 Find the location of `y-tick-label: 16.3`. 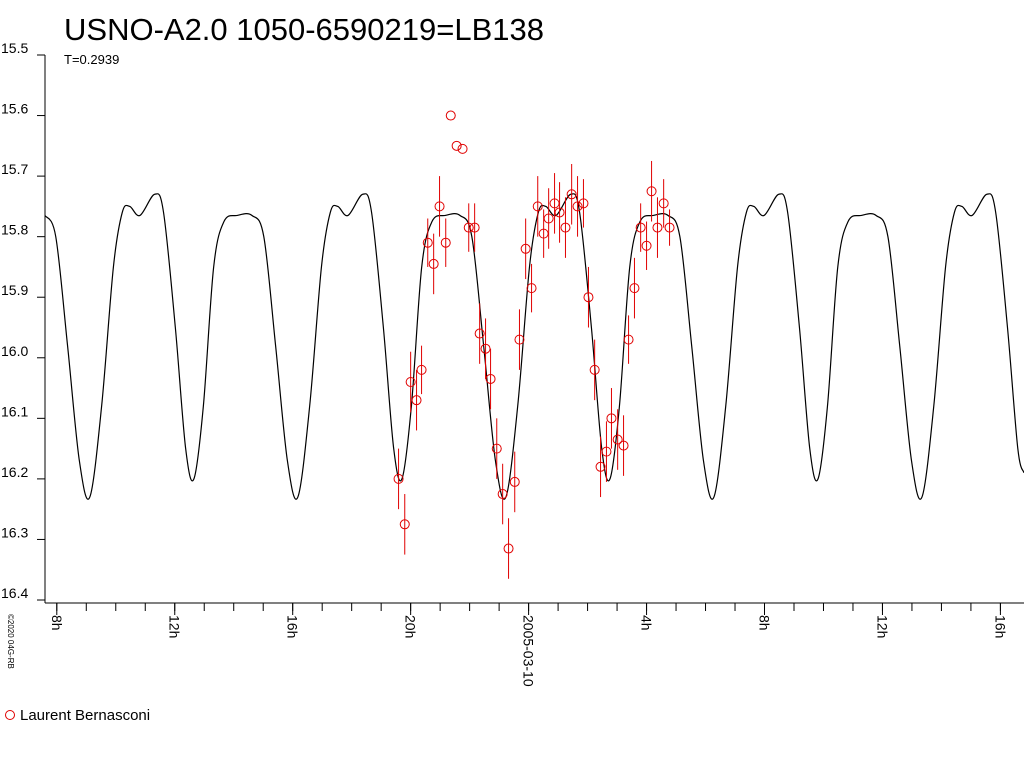

y-tick-label: 16.3 is located at coordinates (14, 532).